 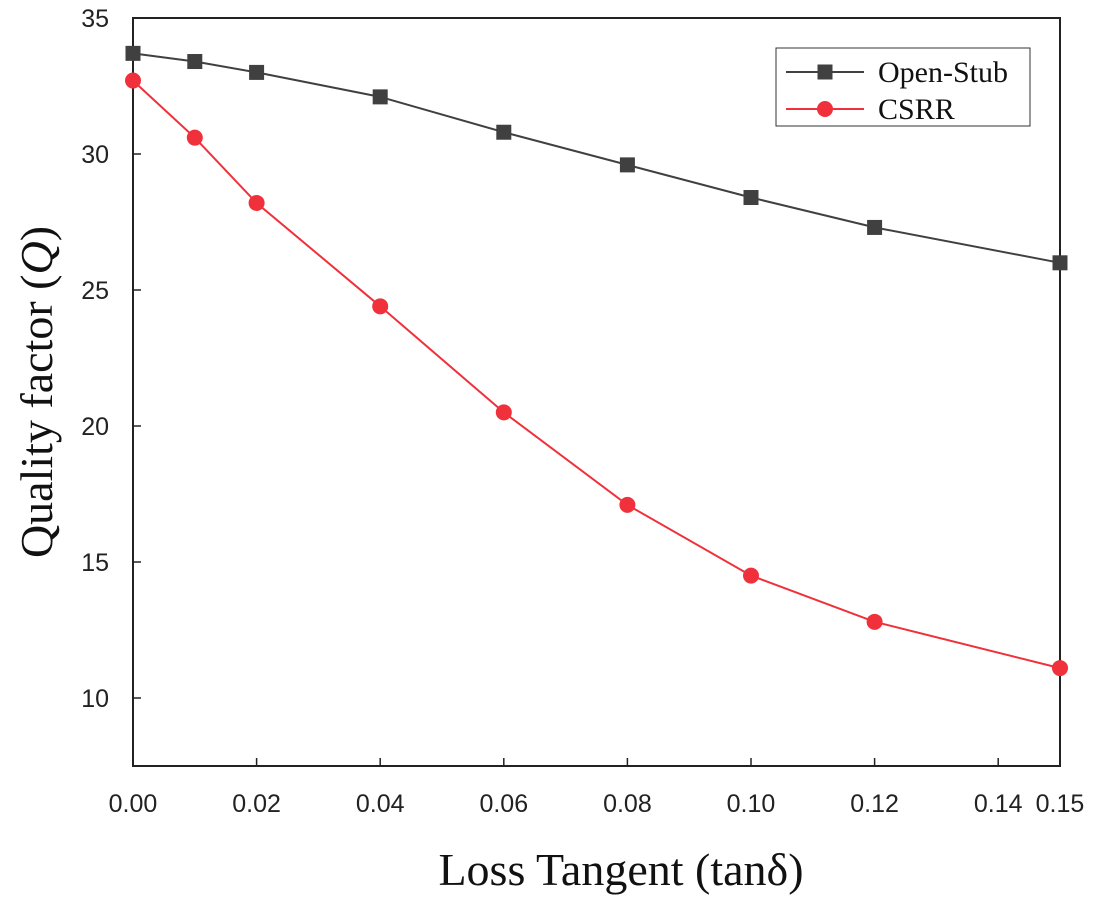 What do you see at coordinates (751, 804) in the screenshot?
I see `x-tick-label: 0.10` at bounding box center [751, 804].